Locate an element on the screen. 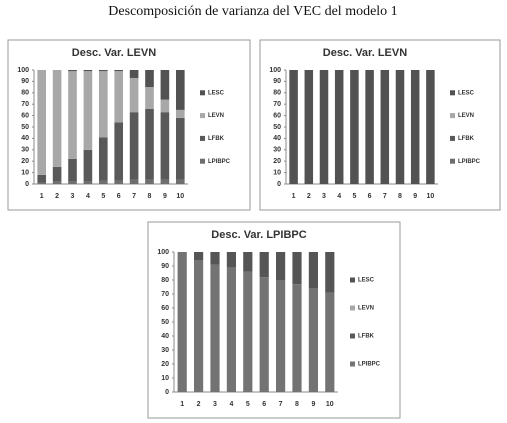 This screenshot has height=423, width=507. x-tick-label: 5 is located at coordinates (354, 196).